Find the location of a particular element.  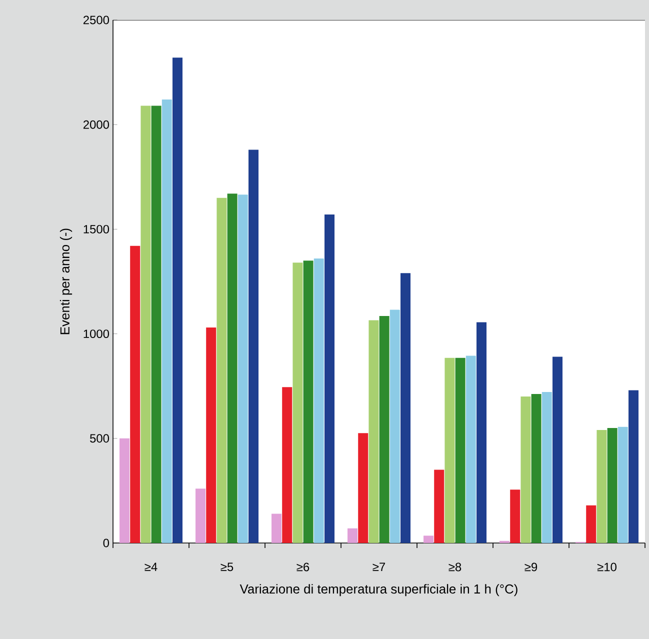

y-tick-label: 2000 is located at coordinates (96, 124).